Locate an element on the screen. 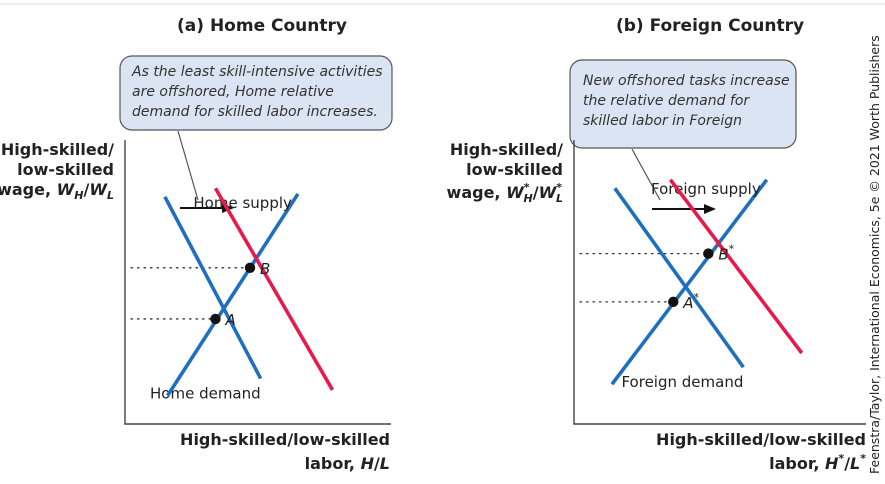 Image resolution: width=885 pixels, height=484 pixels. series-label: Home supply is located at coordinates (242, 203).